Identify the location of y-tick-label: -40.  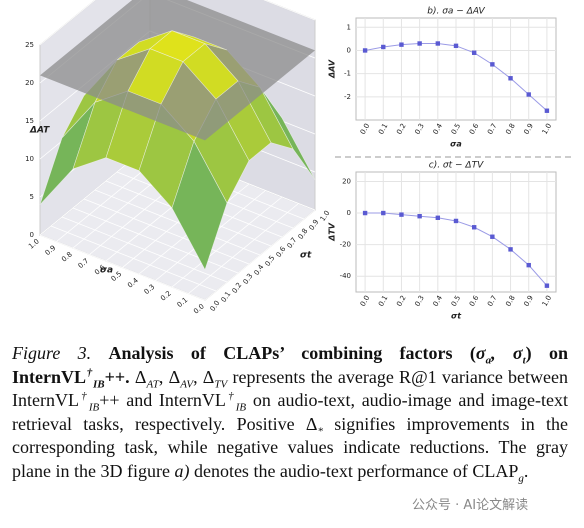
(345, 276).